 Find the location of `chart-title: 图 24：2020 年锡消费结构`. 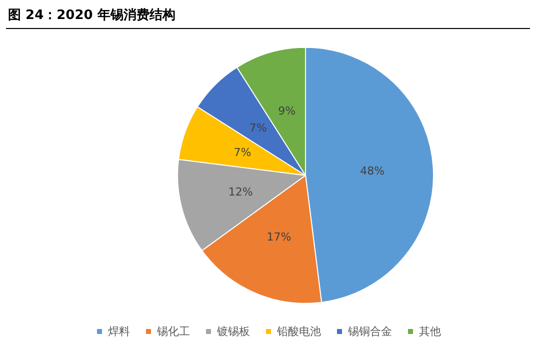

chart-title: 图 24：2020 年锡消费结构 is located at coordinates (92, 15).